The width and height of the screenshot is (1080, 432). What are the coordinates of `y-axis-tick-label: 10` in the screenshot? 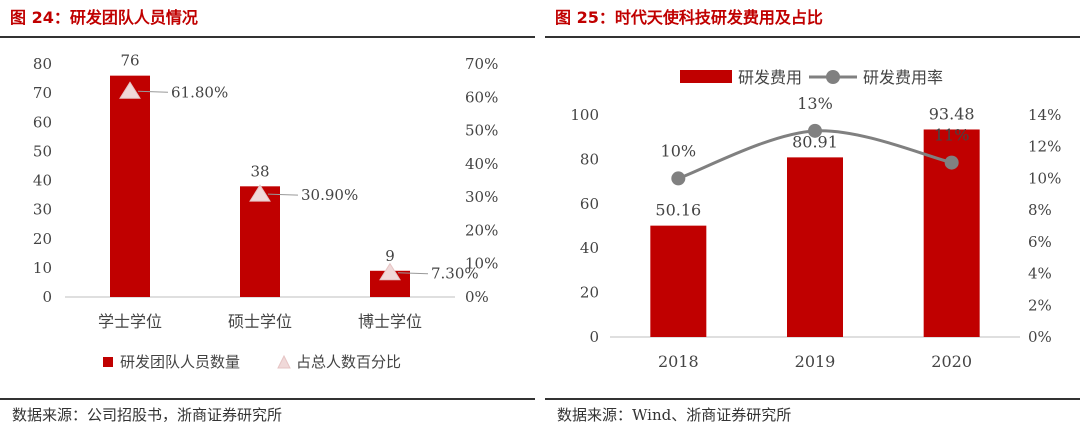 It's located at (42, 268).